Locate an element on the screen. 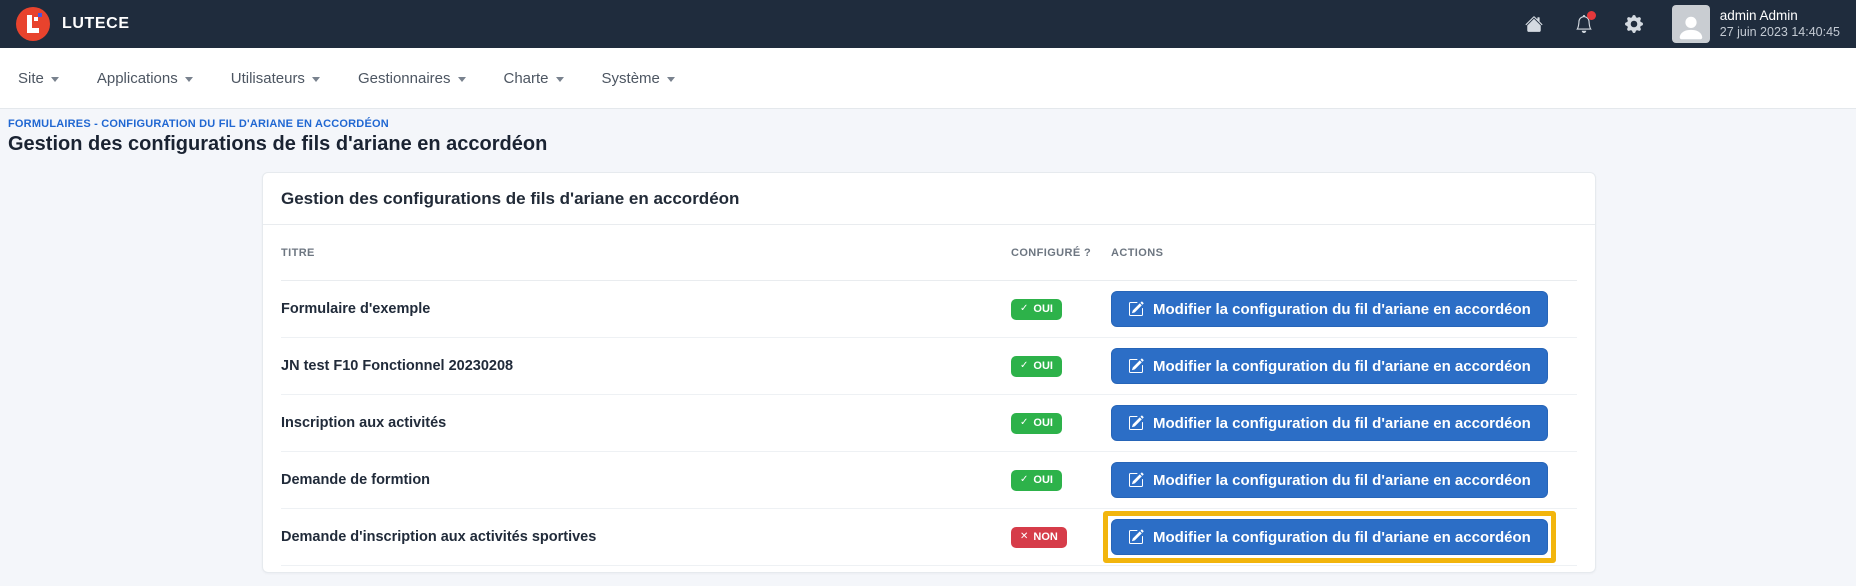 The height and width of the screenshot is (586, 1856). top-header: LUTECE admin Admin 27 juin 2023 14:40:45 is located at coordinates (928, 24).